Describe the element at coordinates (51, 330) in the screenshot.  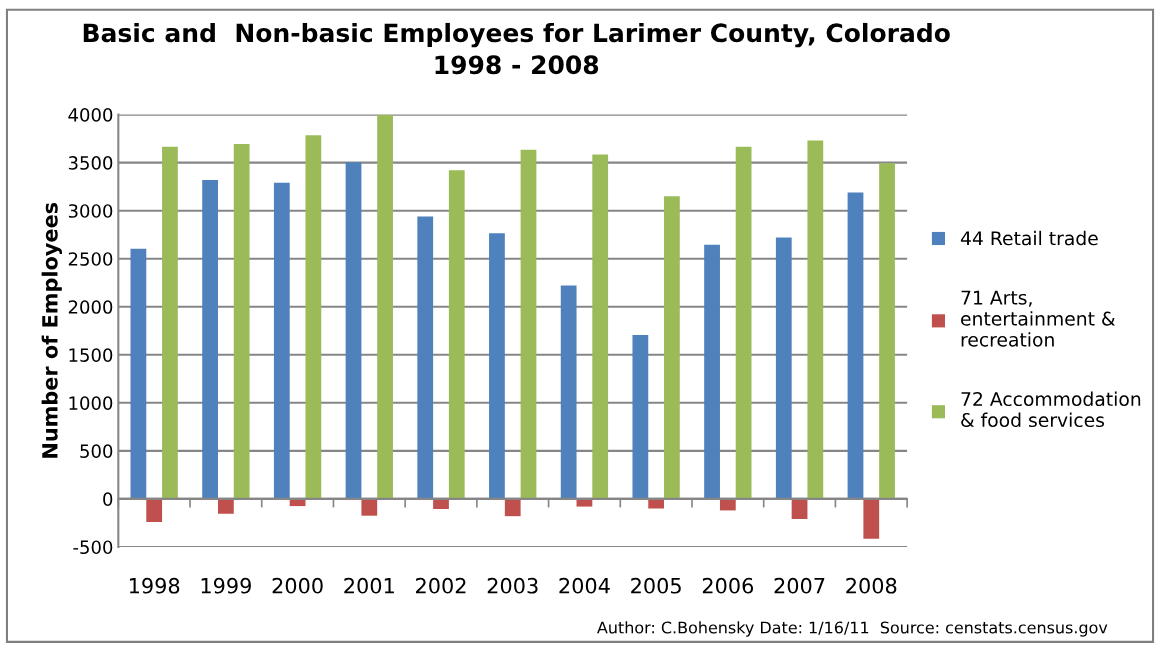
I see `y-axis-title: Number of Employees` at that location.